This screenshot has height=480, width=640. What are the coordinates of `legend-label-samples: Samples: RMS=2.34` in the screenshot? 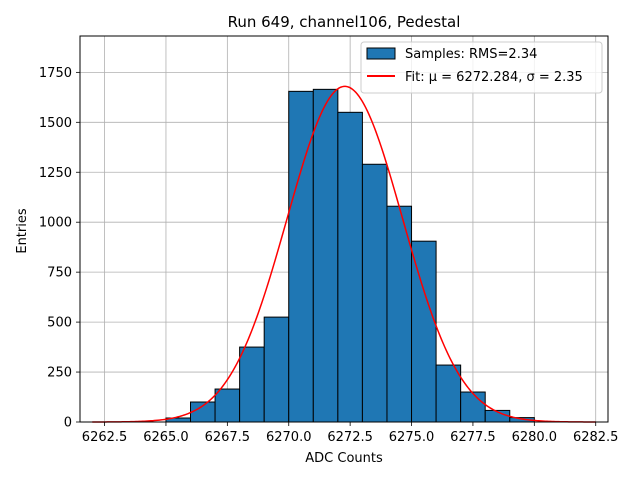 It's located at (471, 54).